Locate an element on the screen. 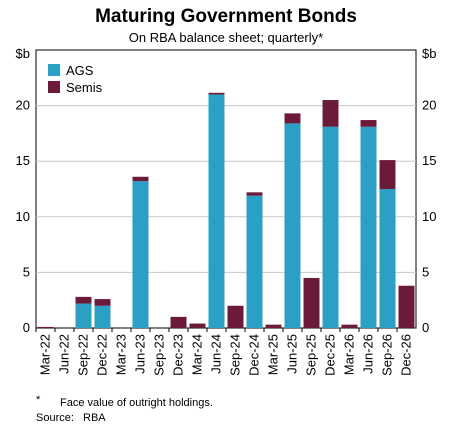 This screenshot has height=430, width=468. legend-swatch-ags is located at coordinates (54, 70).